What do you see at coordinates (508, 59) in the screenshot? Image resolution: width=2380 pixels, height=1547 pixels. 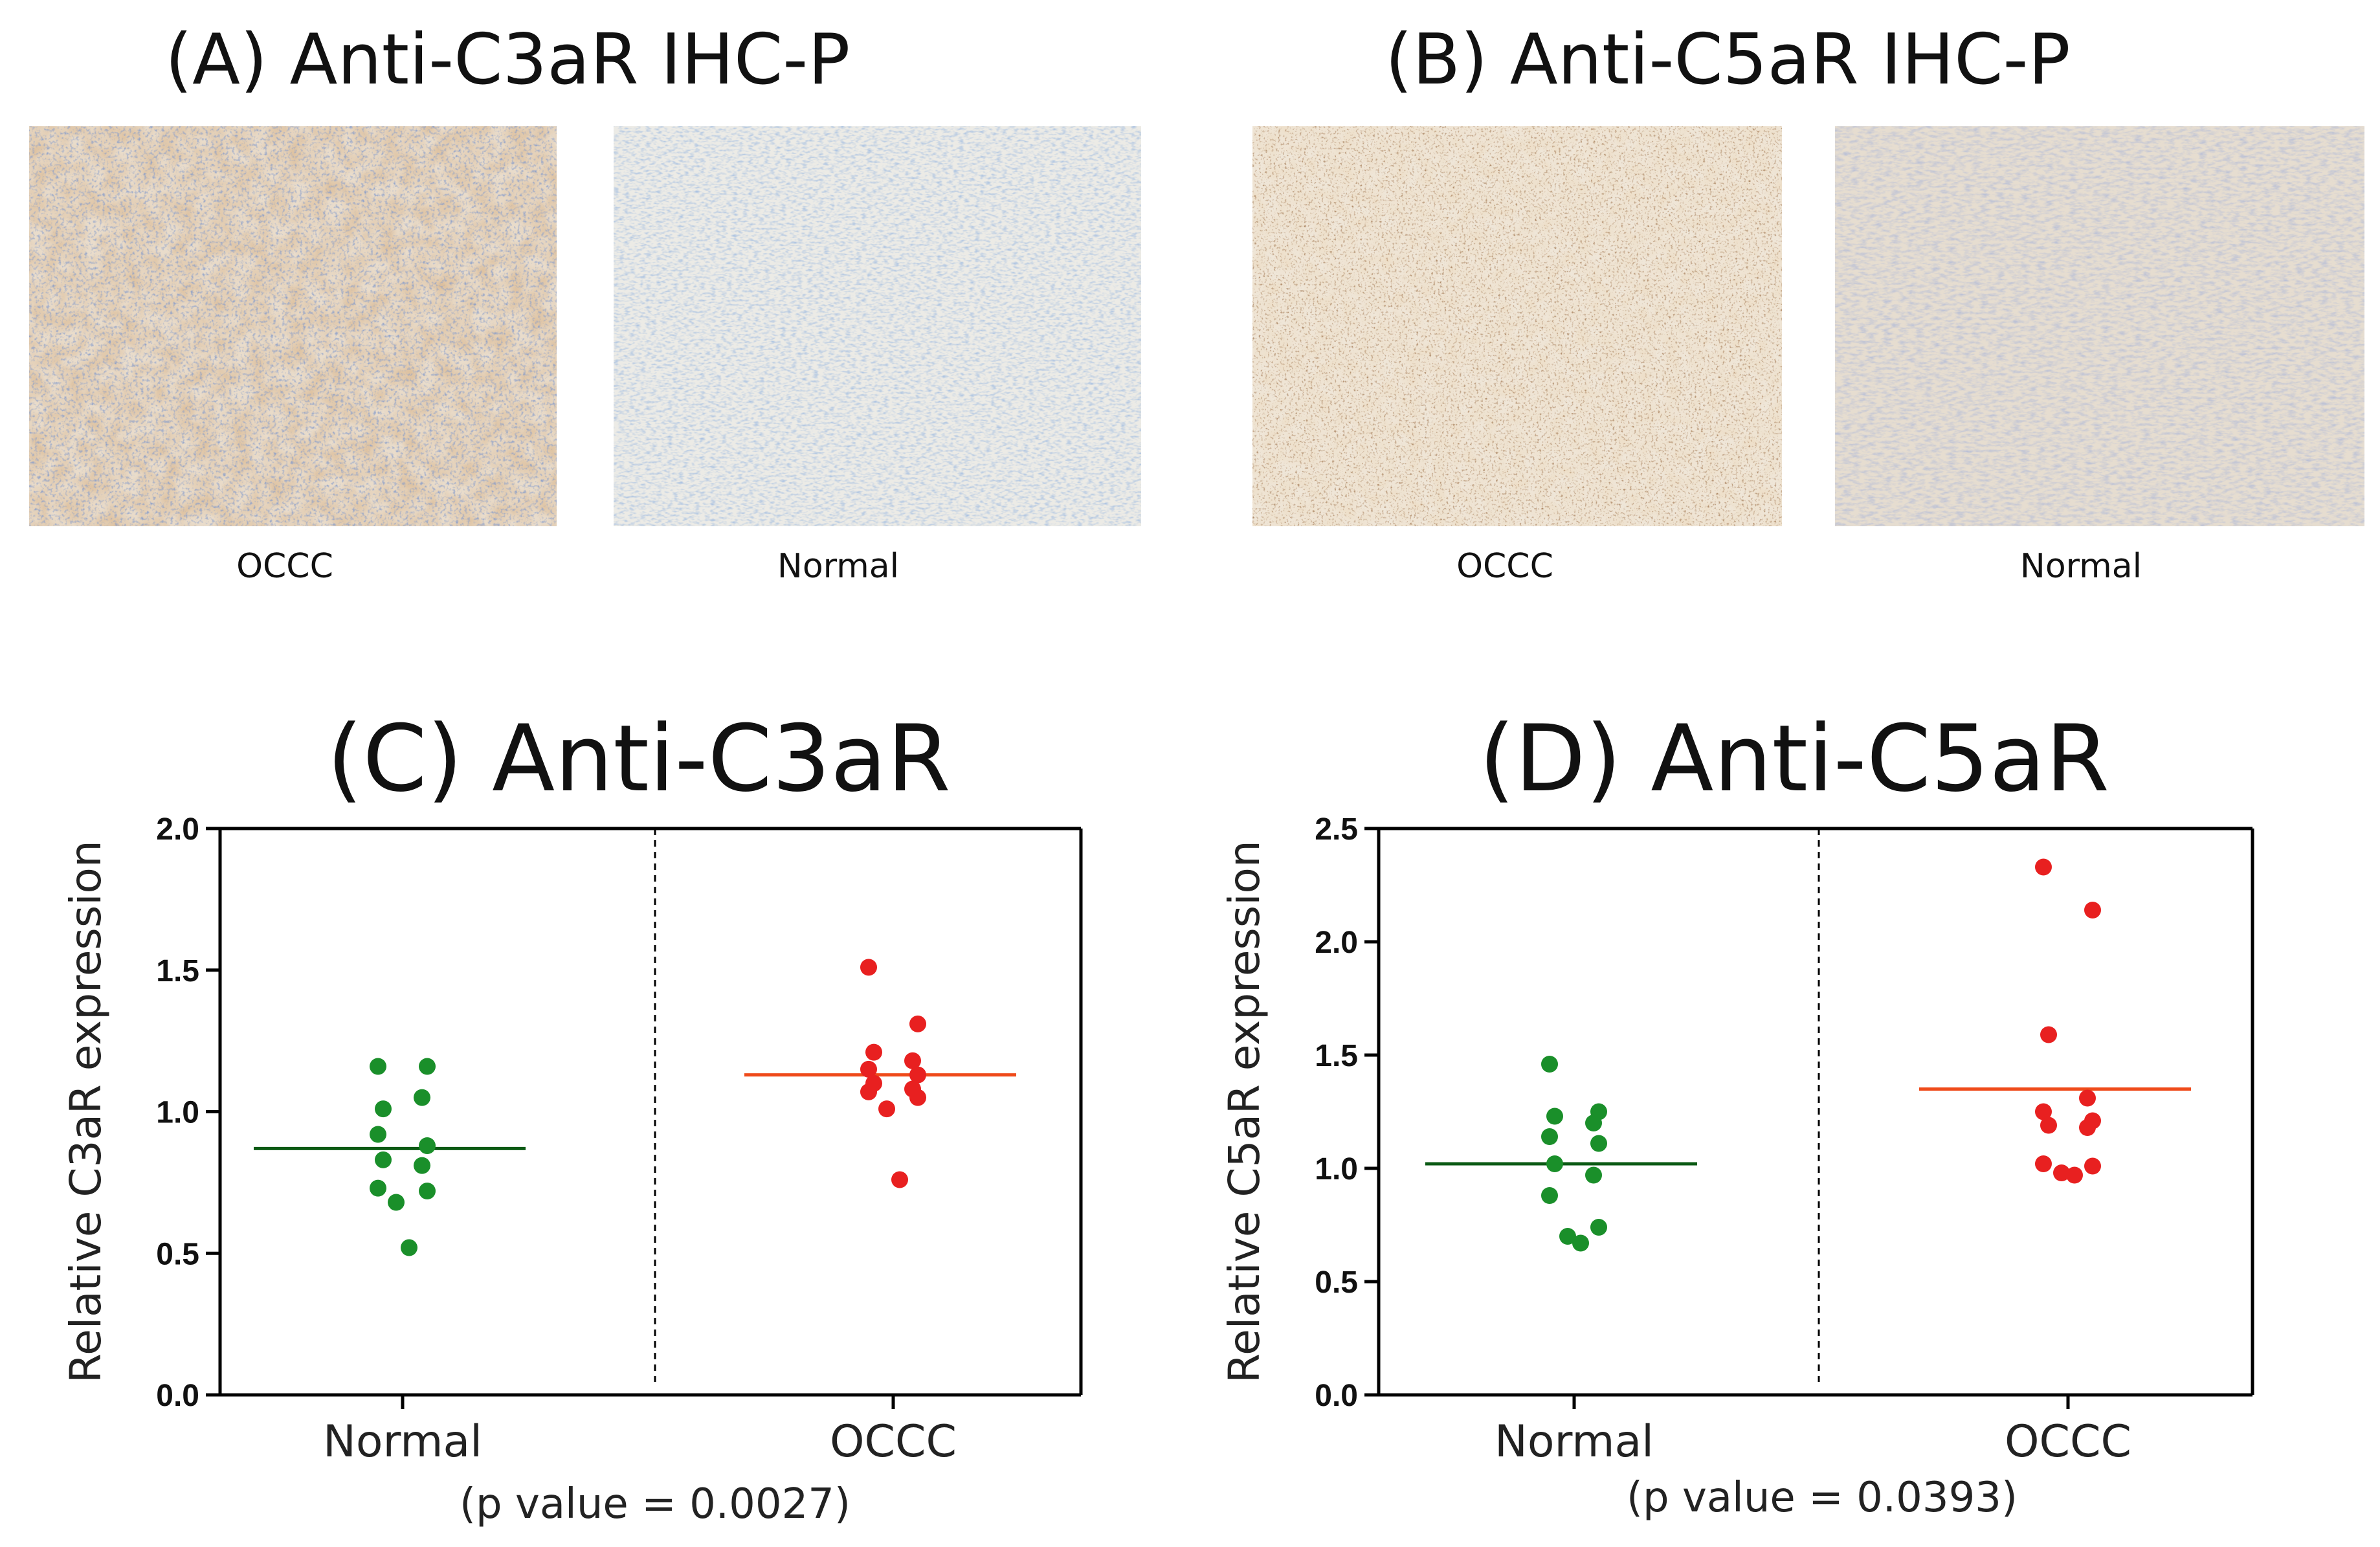 I see `panel-a-title: (A) Anti-C3aR IHC-P` at bounding box center [508, 59].